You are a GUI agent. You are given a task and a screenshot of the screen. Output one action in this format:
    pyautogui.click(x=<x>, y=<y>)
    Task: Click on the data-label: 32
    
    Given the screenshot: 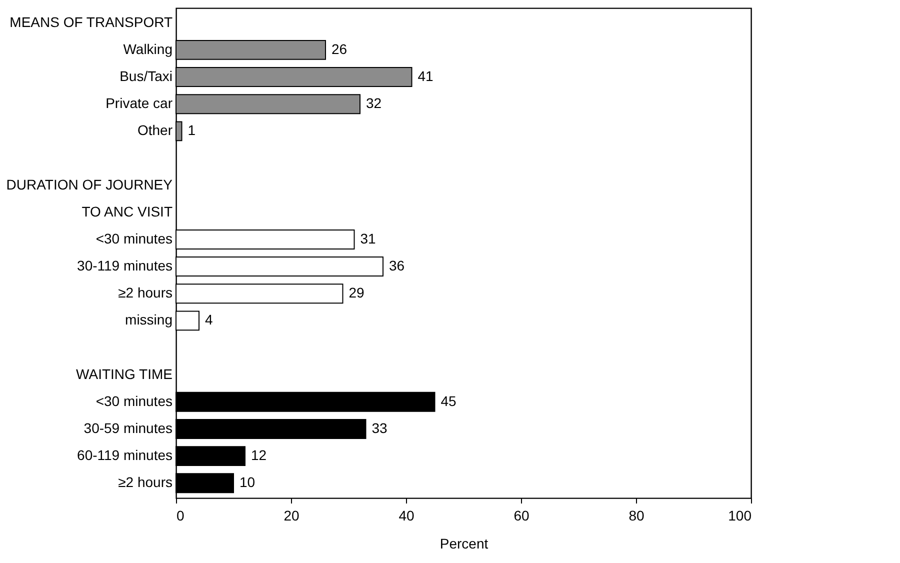 What is the action you would take?
    pyautogui.click(x=374, y=103)
    